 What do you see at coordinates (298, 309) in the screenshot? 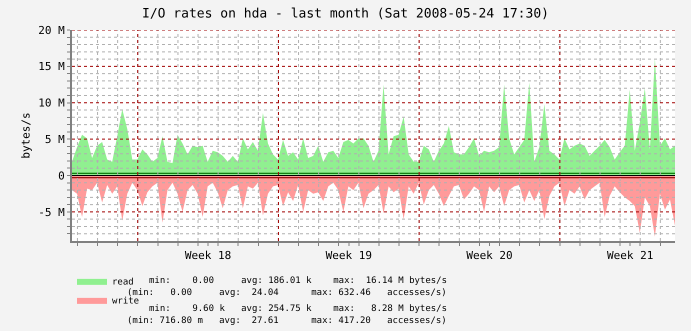
I see `text: min: 9.60 k avg: 254.75 k max: 8.28 M bytes/s` at bounding box center [298, 309].